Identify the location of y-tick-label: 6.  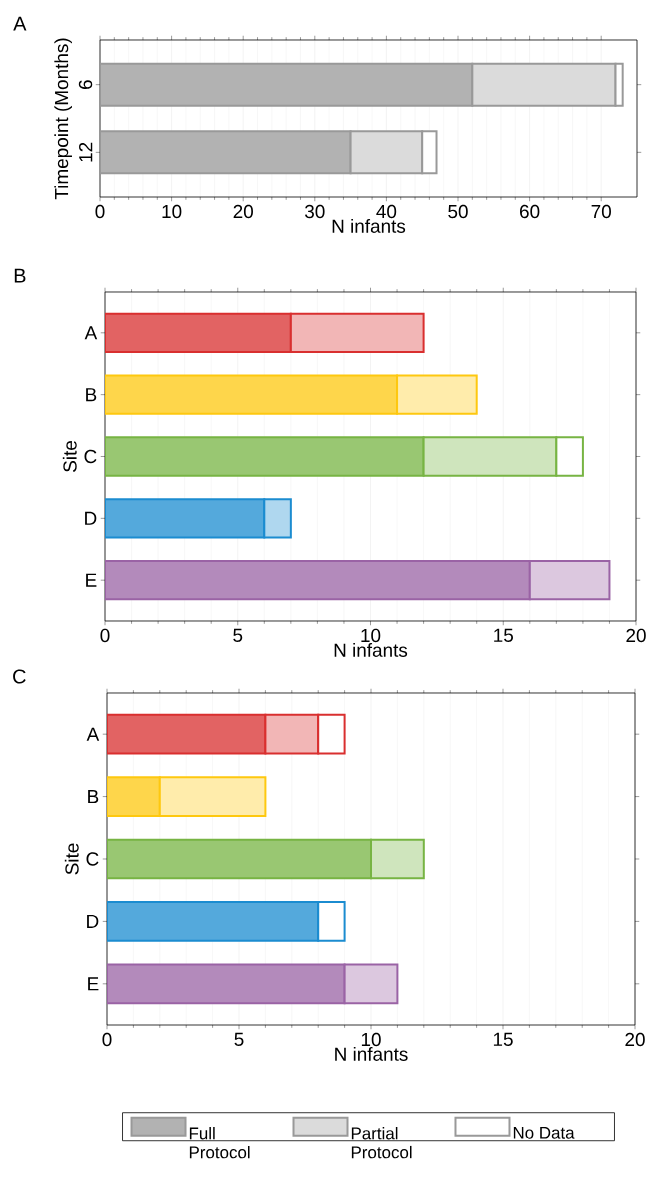
(85, 84).